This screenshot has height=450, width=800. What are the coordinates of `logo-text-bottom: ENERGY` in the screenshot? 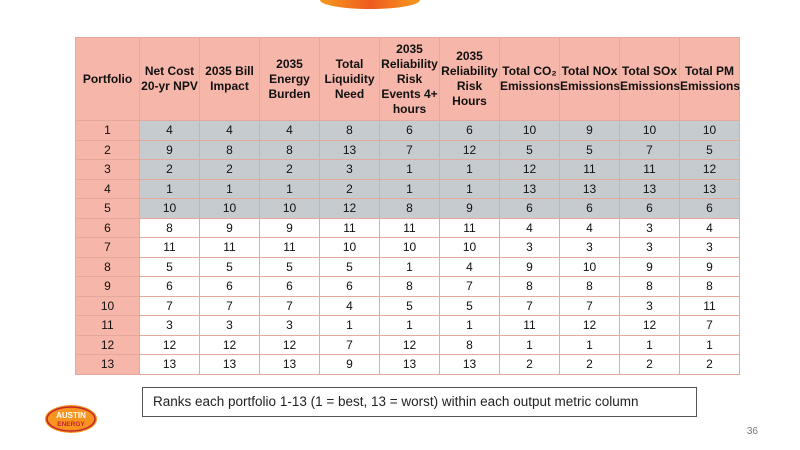 It's located at (71, 424).